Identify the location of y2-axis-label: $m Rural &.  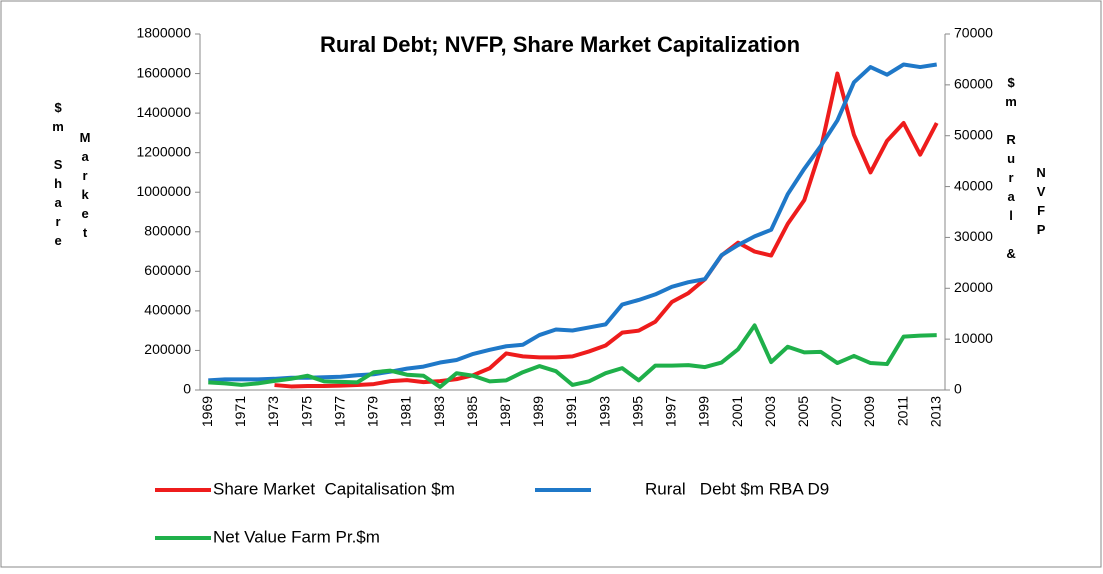
(1011, 170).